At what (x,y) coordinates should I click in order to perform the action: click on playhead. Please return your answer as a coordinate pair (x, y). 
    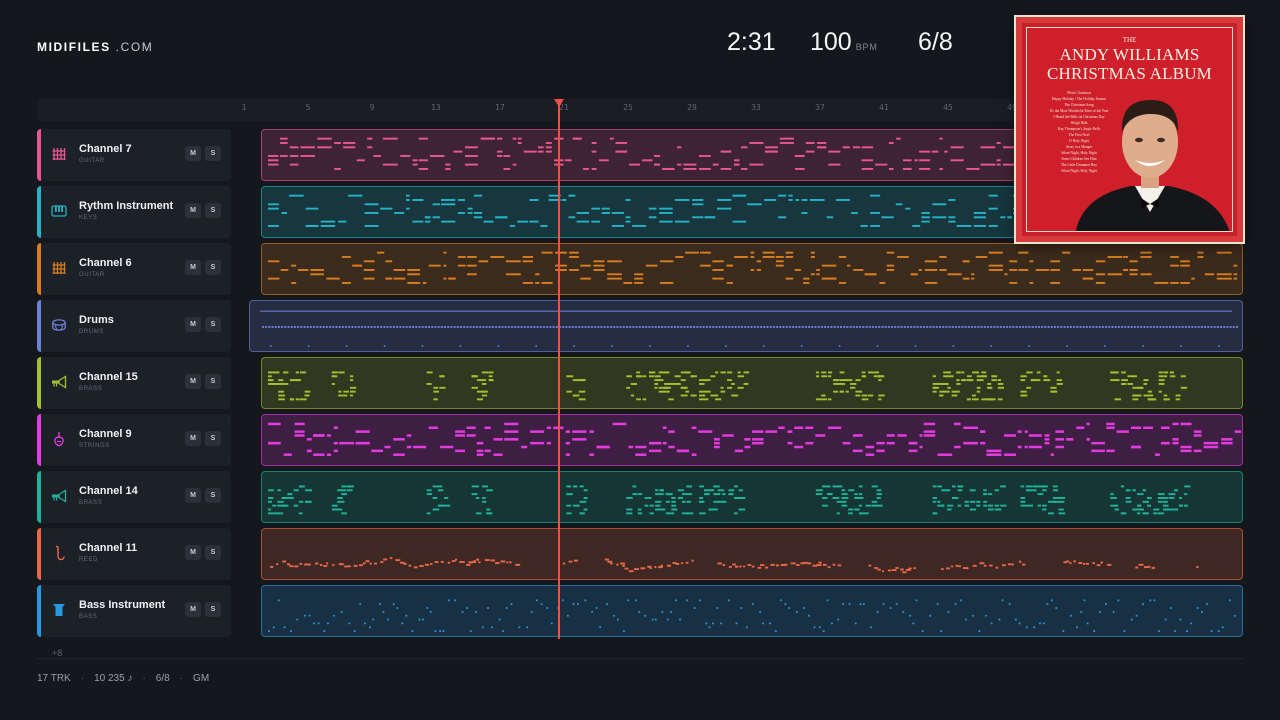
    Looking at the image, I should click on (559, 370).